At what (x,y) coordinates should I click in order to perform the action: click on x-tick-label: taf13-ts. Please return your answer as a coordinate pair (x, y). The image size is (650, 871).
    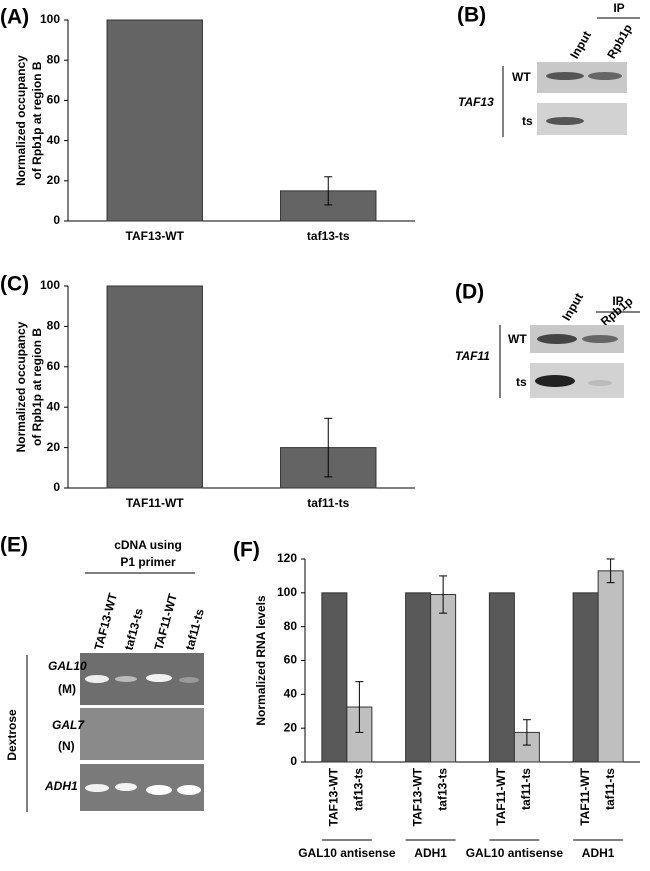
    Looking at the image, I should click on (328, 236).